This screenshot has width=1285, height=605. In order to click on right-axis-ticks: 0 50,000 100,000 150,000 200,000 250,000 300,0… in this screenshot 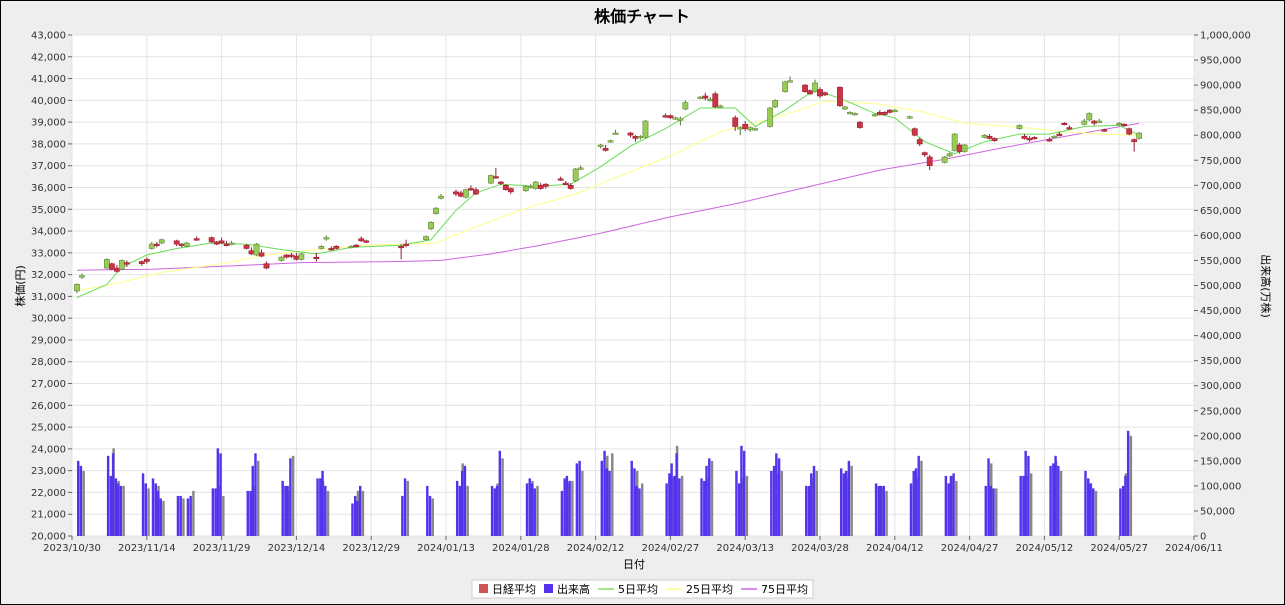, I will do `click(1222, 287)`.